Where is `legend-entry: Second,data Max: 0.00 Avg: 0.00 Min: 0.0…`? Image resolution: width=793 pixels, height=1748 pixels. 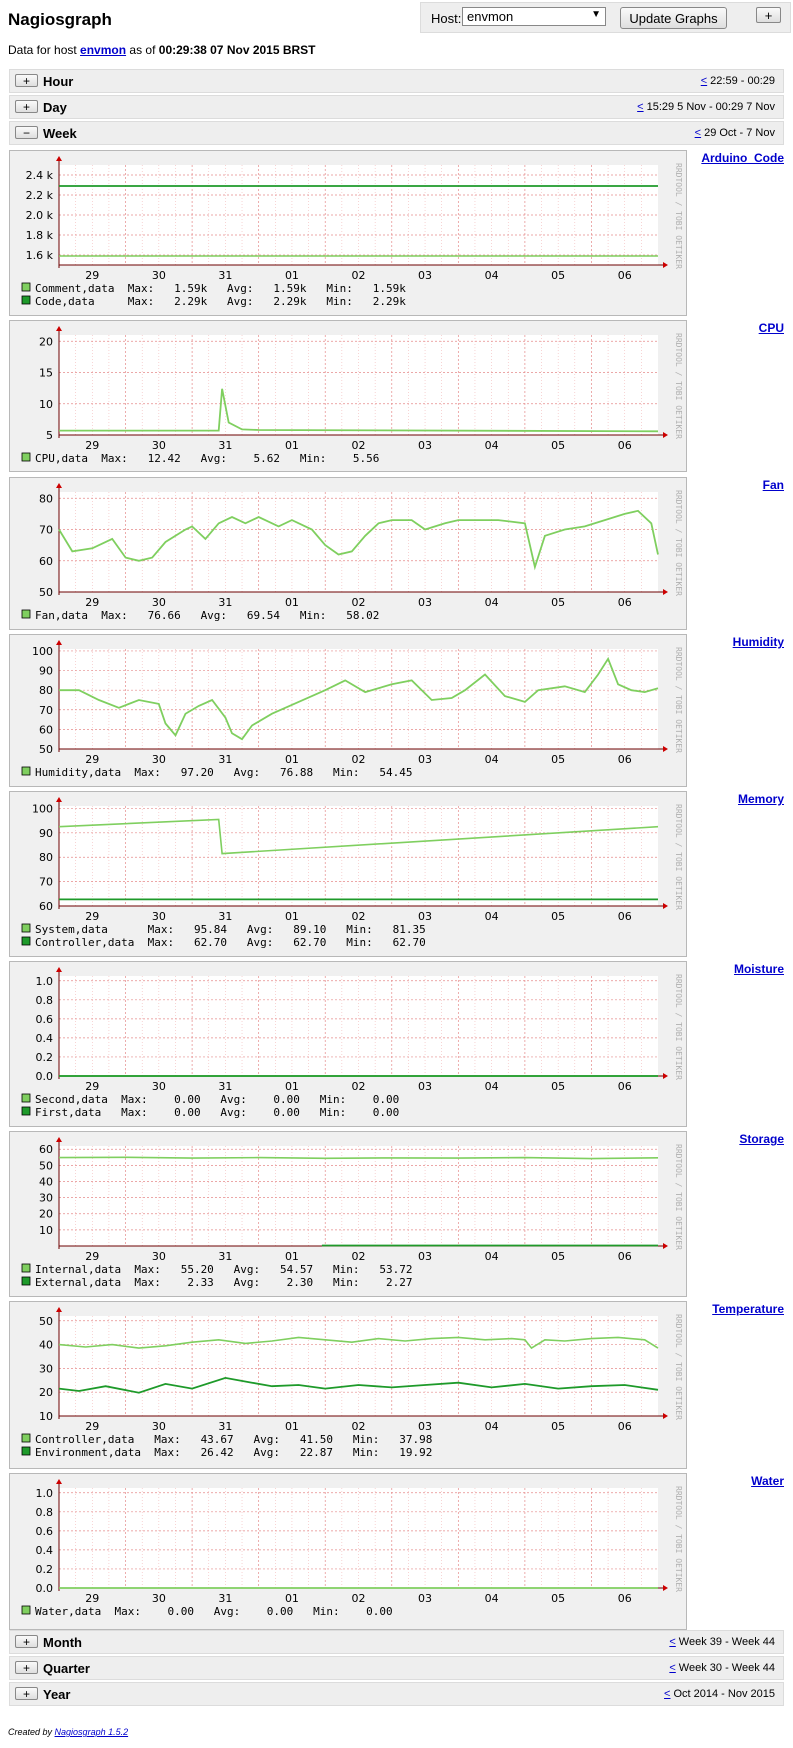 legend-entry: Second,data Max: 0.00 Avg: 0.00 Min: 0.0… is located at coordinates (217, 1099).